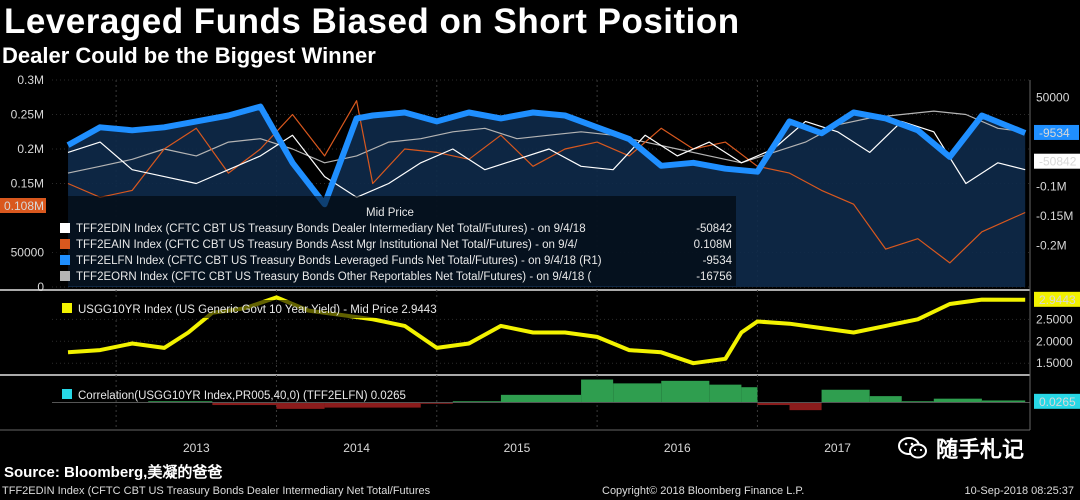 This screenshot has width=1080, height=500. I want to click on last-value-leveraged-bg, so click(1056, 132).